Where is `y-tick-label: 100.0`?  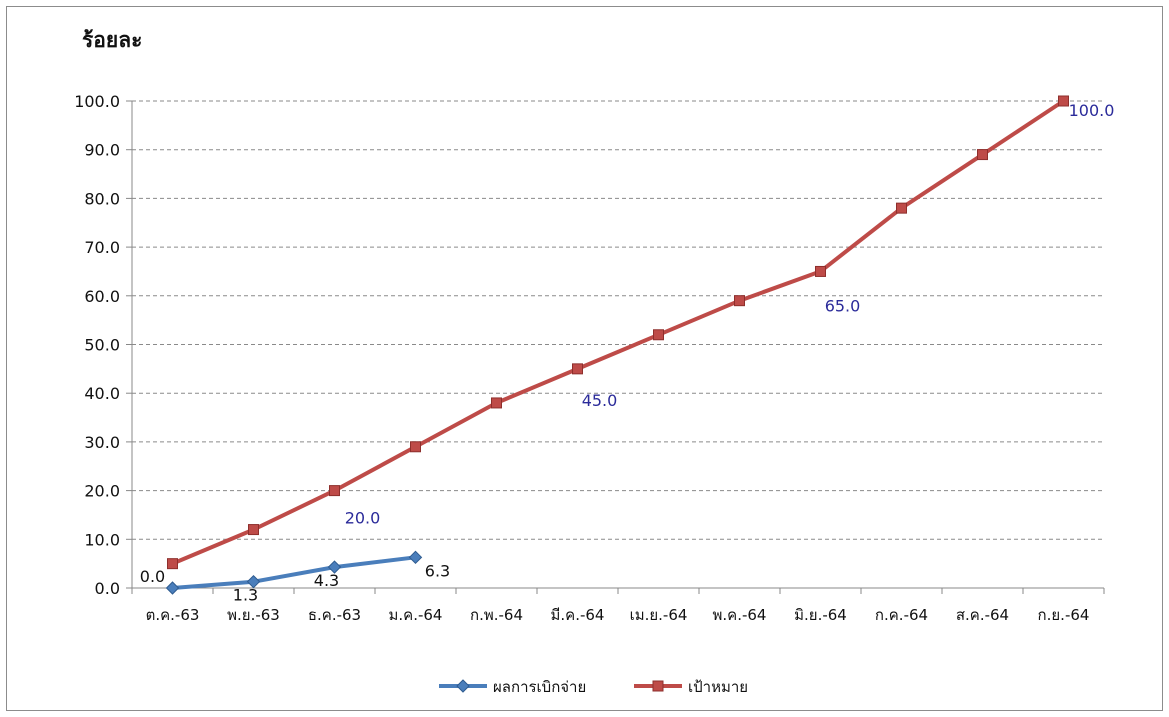 y-tick-label: 100.0 is located at coordinates (97, 101).